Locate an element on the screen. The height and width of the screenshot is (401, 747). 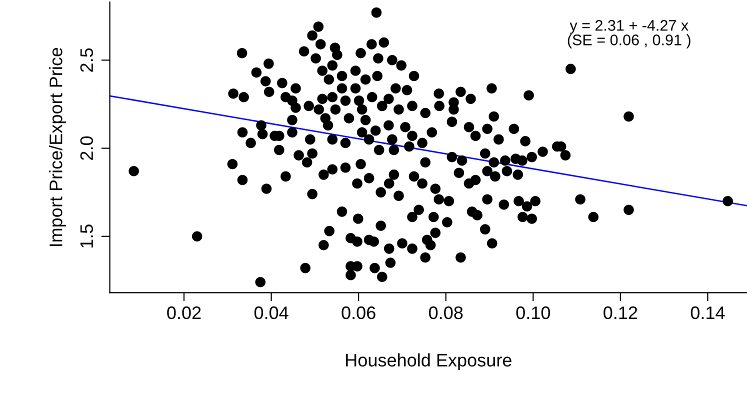
x-tick-label: 0.12 is located at coordinates (621, 313).